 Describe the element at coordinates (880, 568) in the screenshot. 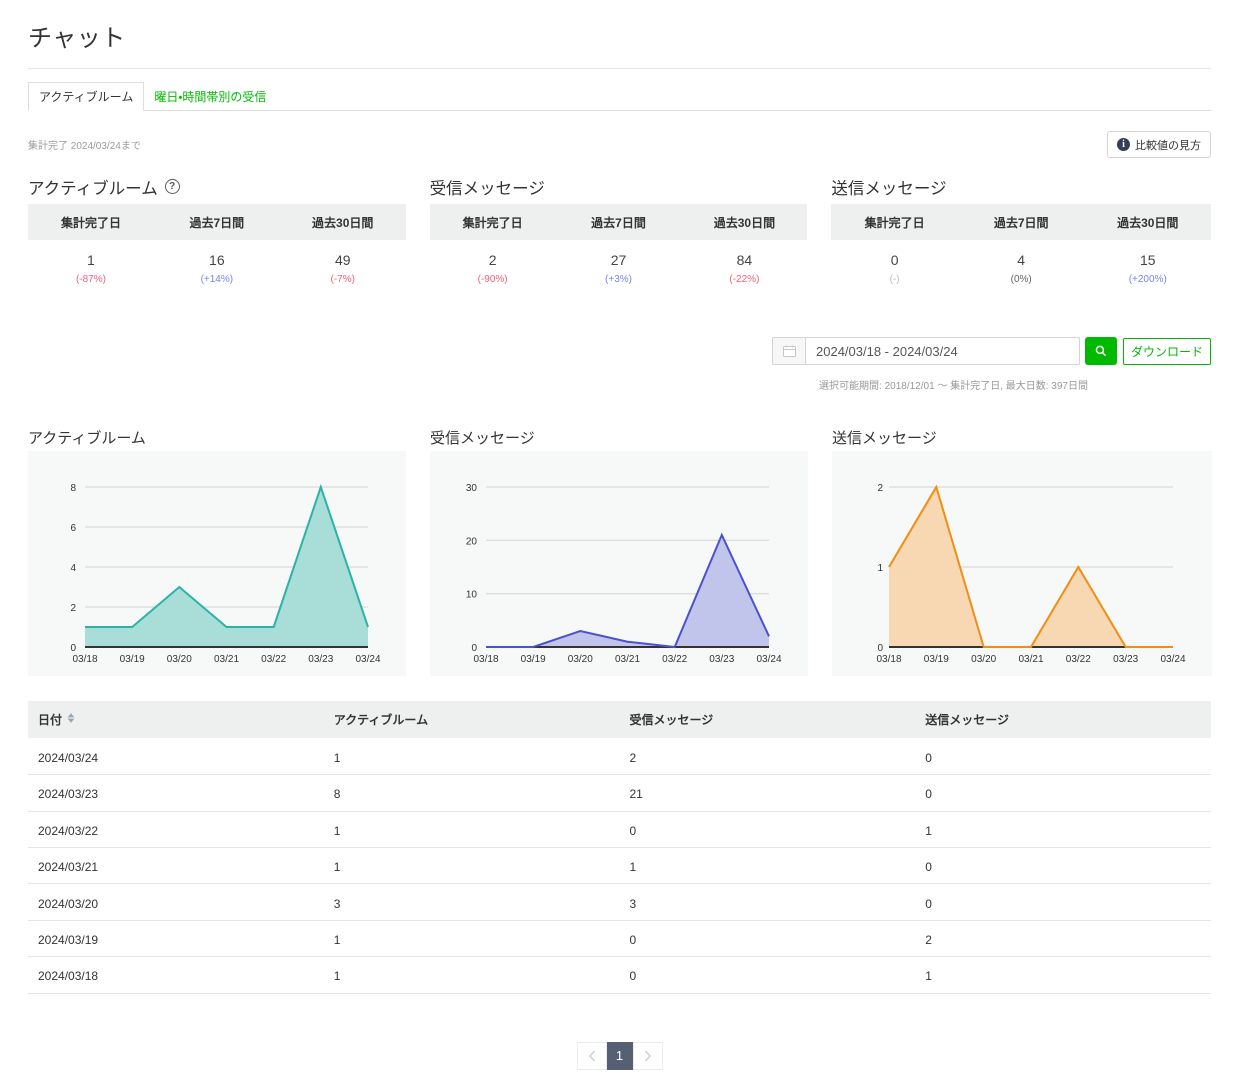

I see `svg-text: 1` at that location.